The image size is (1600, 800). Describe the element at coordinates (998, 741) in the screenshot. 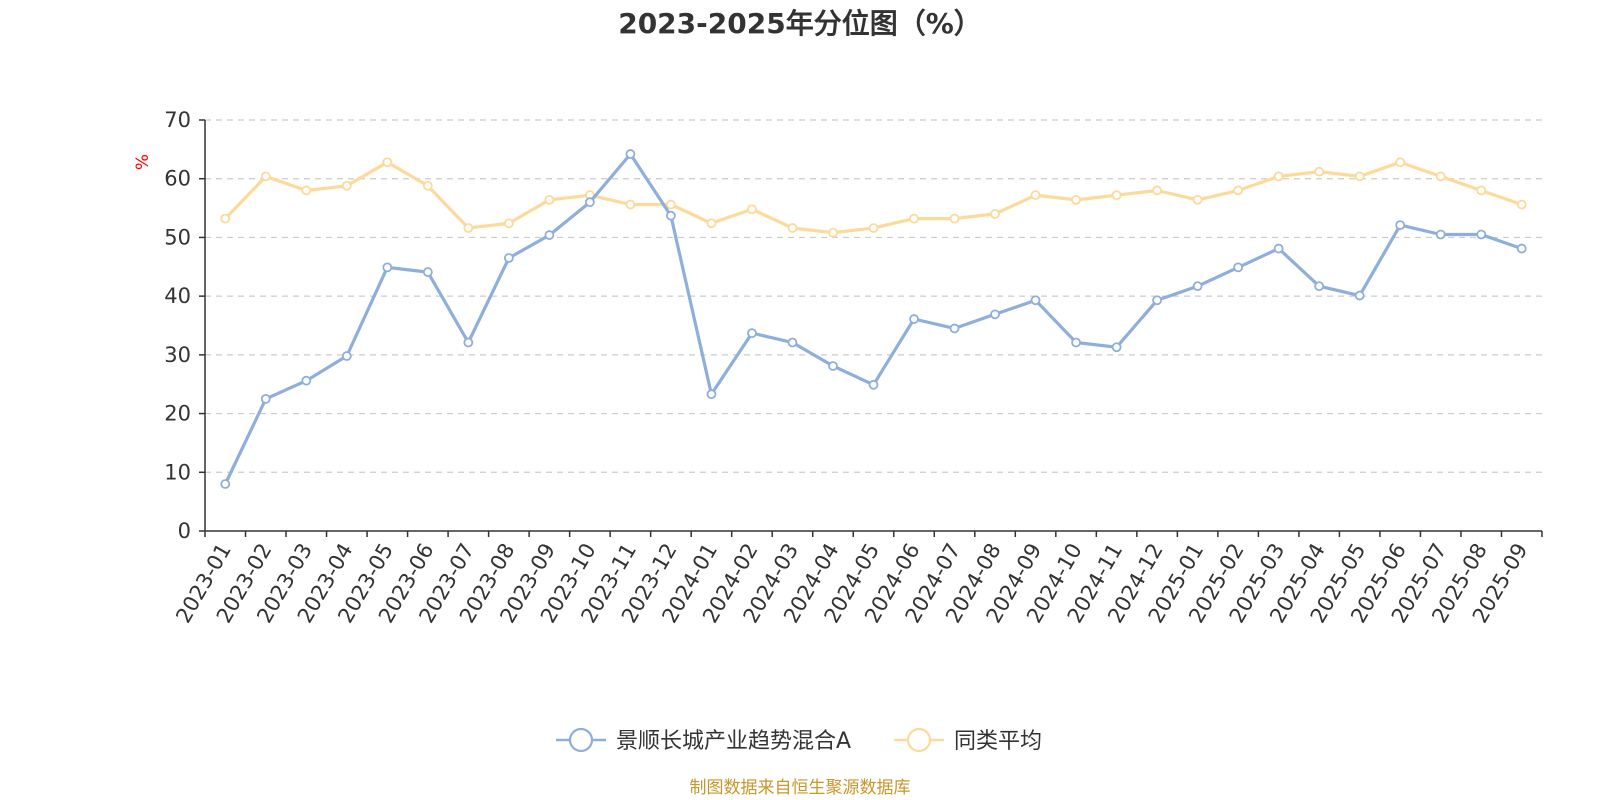

I see `legend-label: 同类平均` at that location.